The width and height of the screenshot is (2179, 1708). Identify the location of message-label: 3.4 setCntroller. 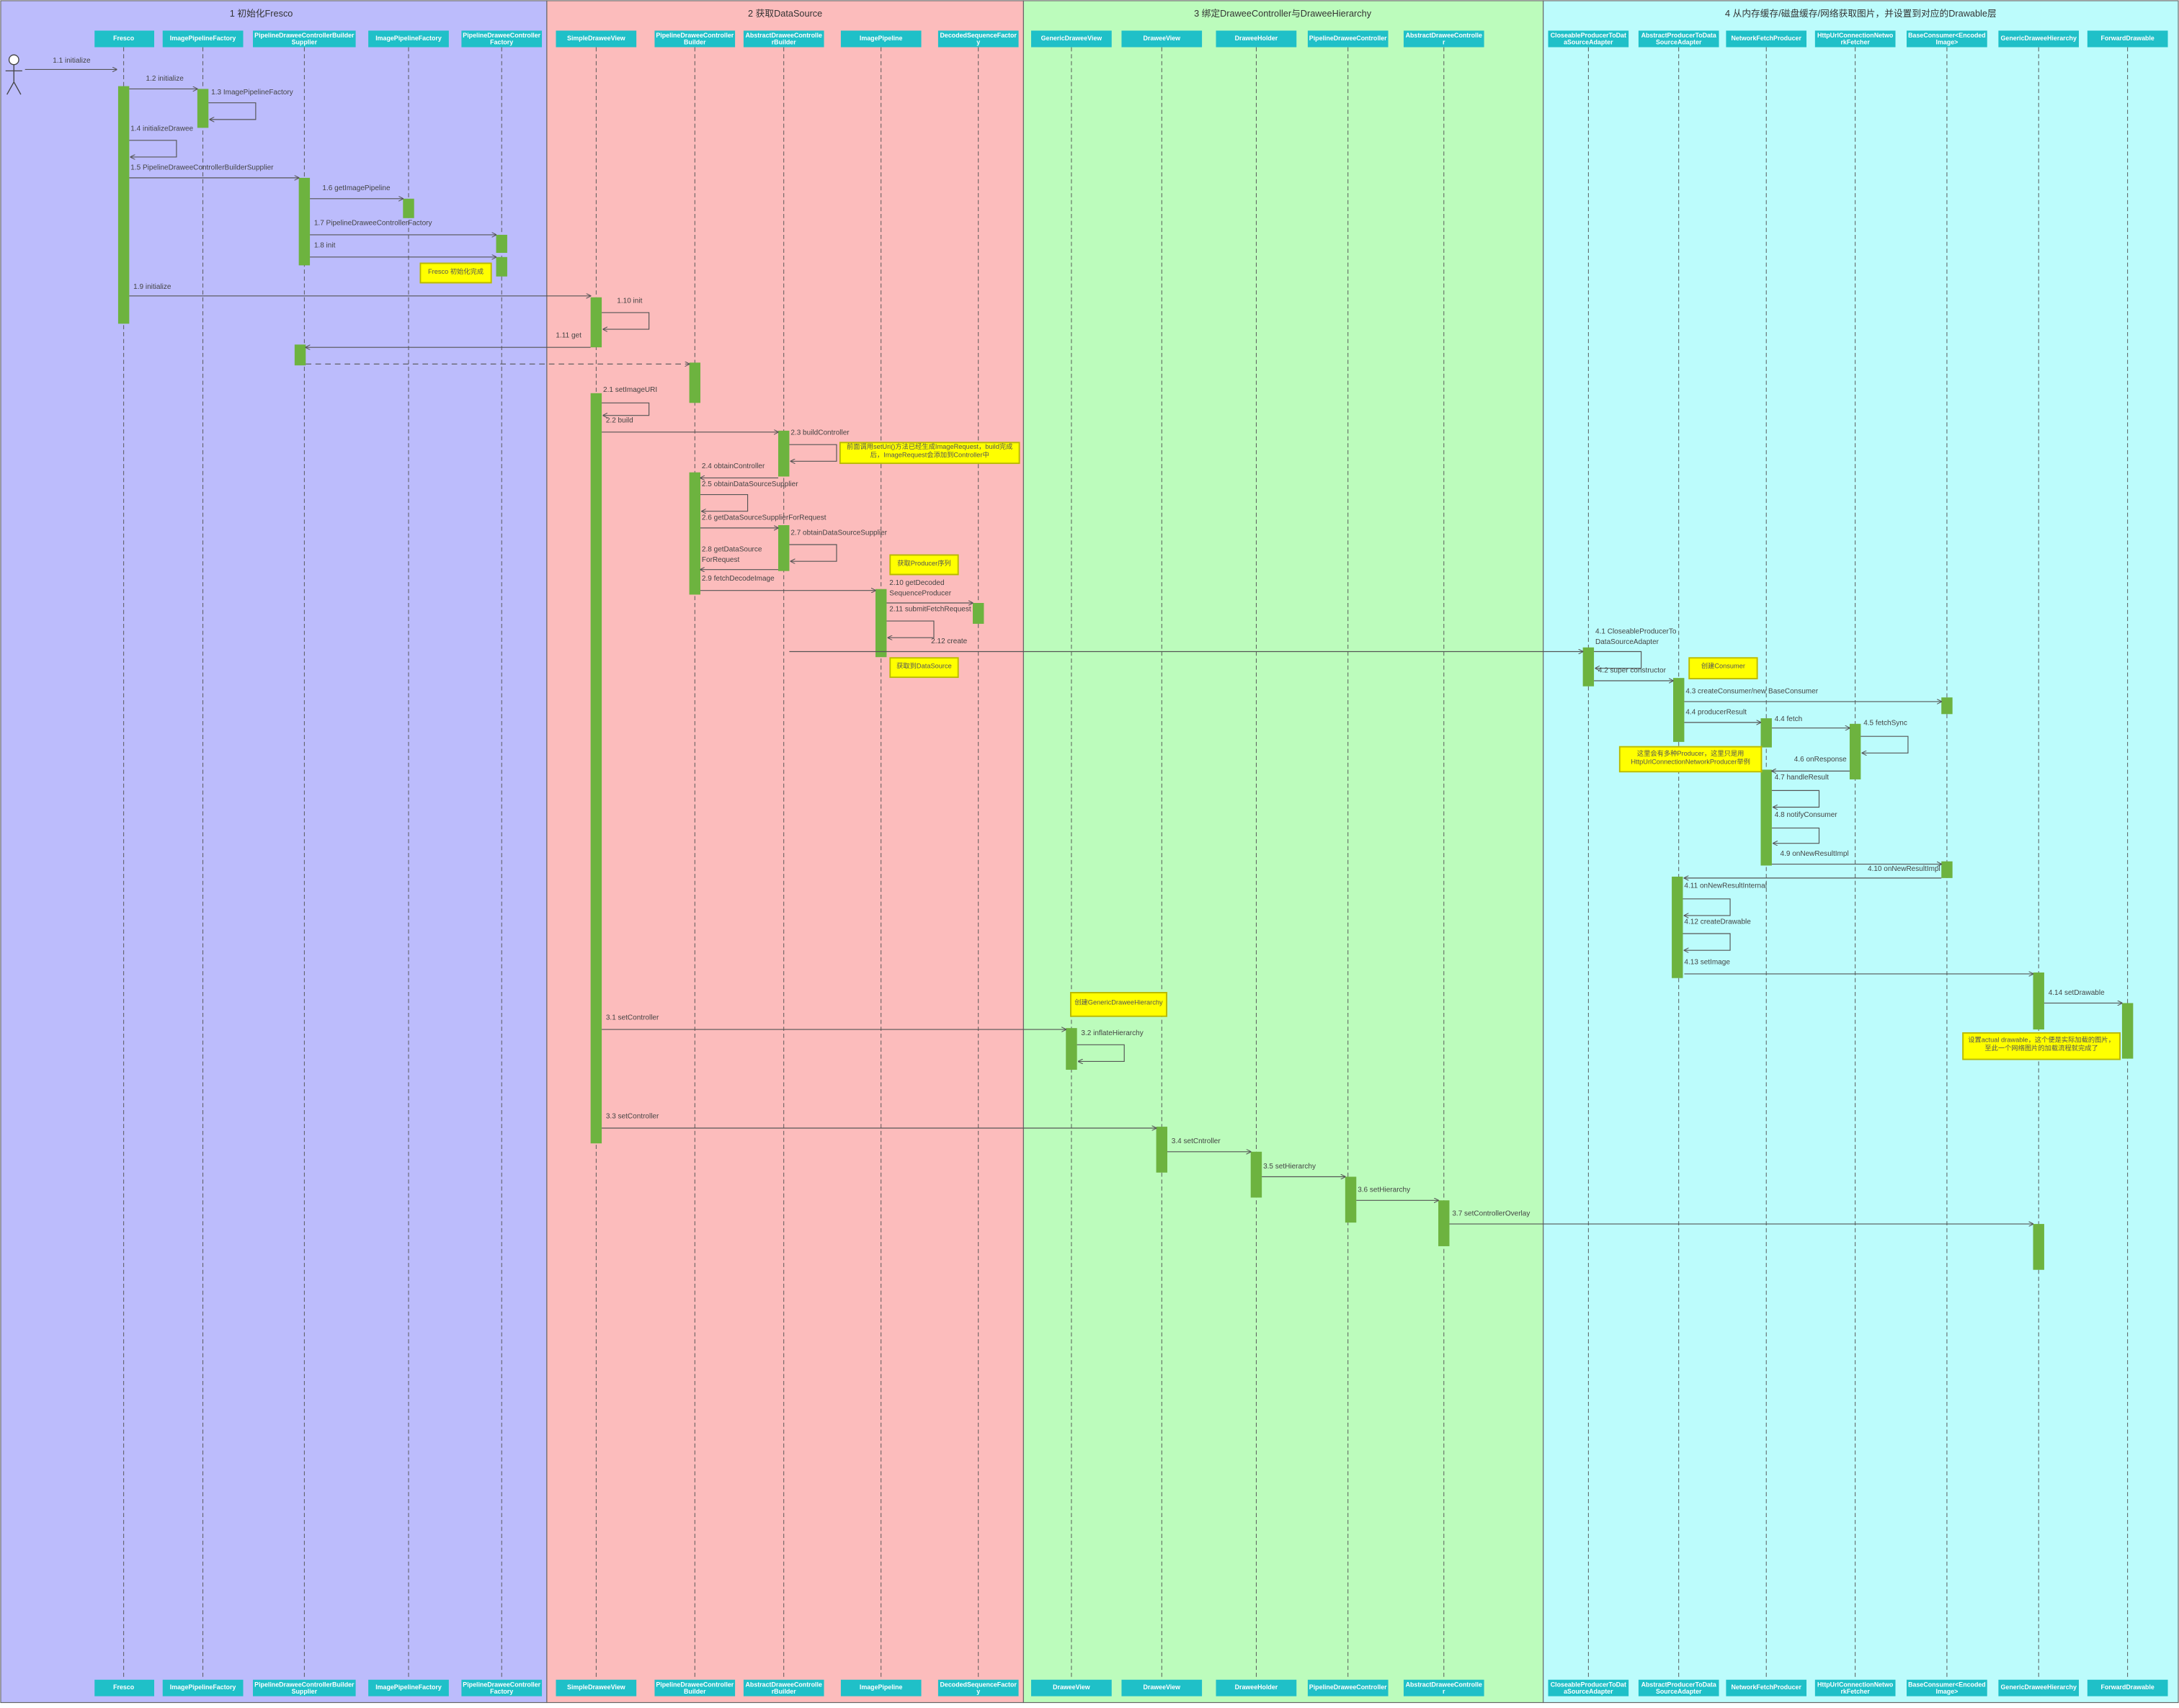
(1196, 1141).